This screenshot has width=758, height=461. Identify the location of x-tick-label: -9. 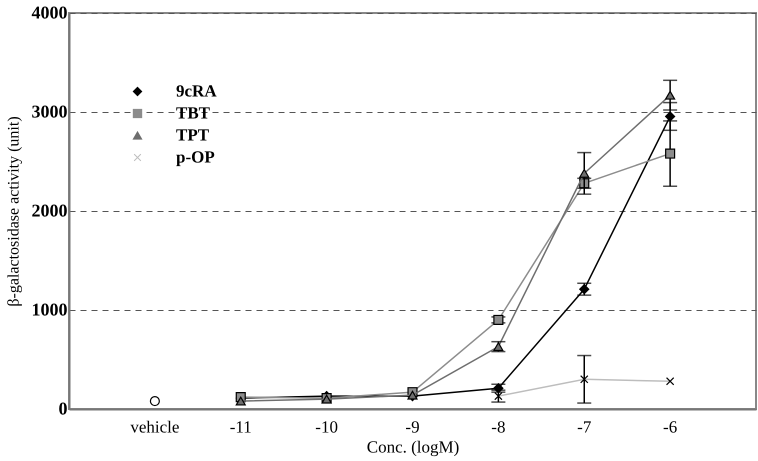
(412, 427).